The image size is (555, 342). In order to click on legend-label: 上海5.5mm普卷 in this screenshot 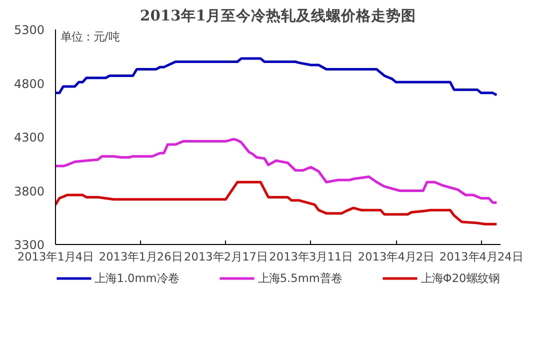, I will do `click(300, 278)`.